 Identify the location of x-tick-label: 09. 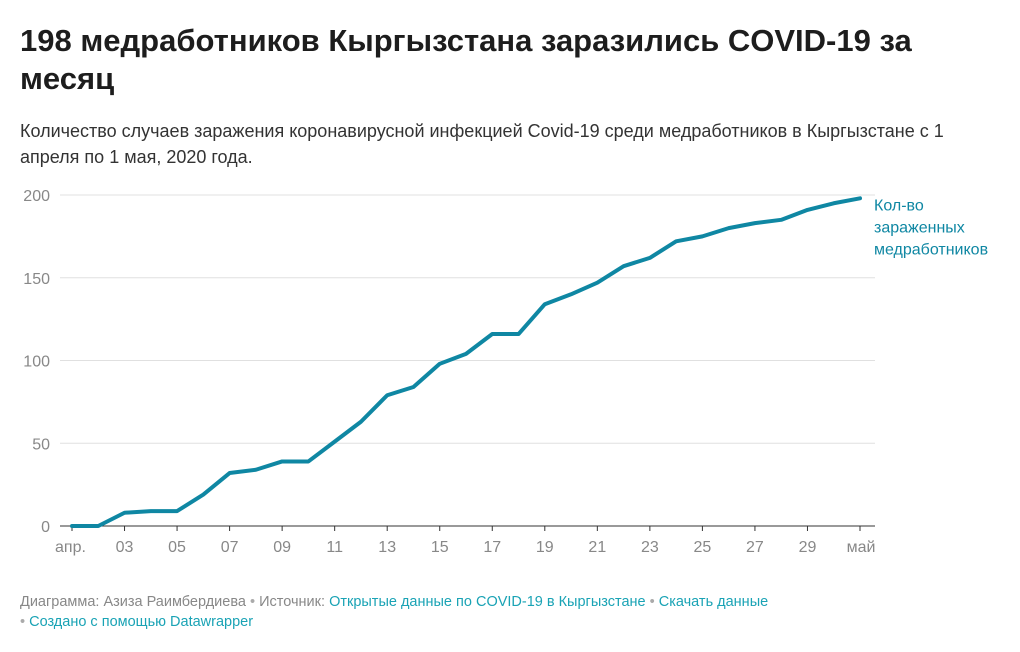
(282, 547).